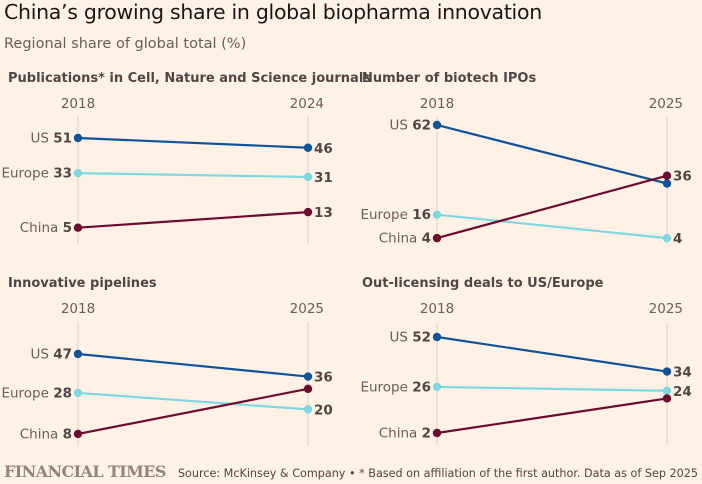 The height and width of the screenshot is (484, 702). I want to click on series-label-start: Europe 26, so click(395, 387).